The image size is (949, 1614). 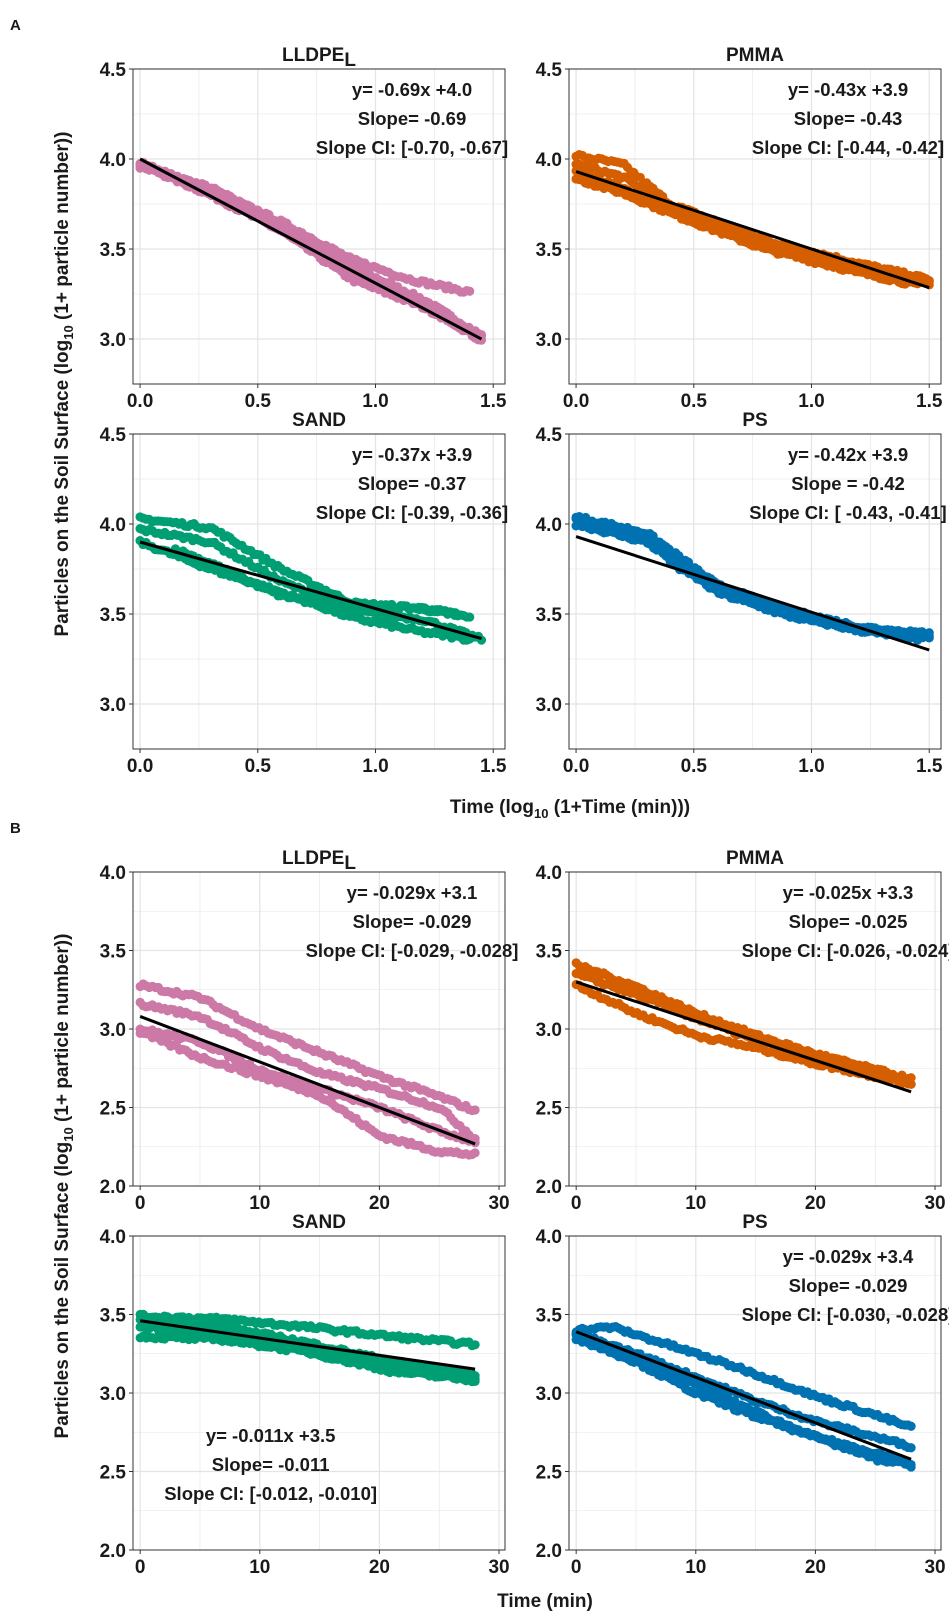 I want to click on chart-b-pmma-annotation-line: y= -0.025x +3.3, so click(x=848, y=892).